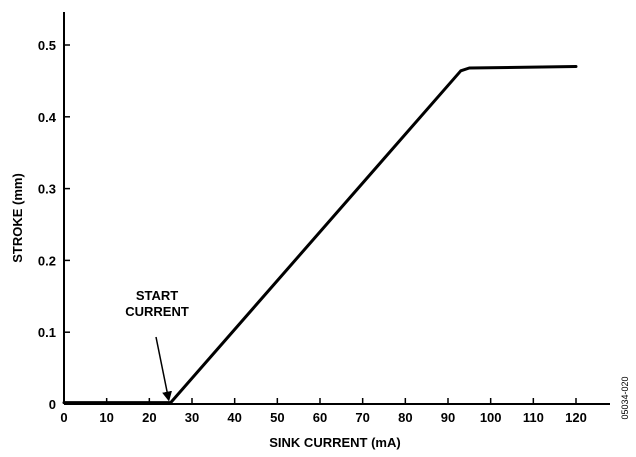  Describe the element at coordinates (405, 417) in the screenshot. I see `x-tick-label: 80` at that location.